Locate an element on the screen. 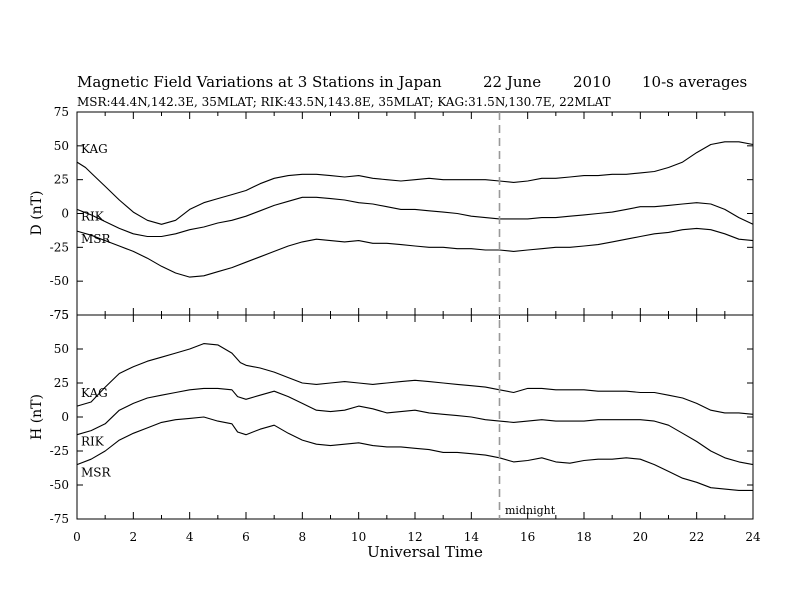 This screenshot has width=792, height=612. h-trace-kag is located at coordinates (415, 379).